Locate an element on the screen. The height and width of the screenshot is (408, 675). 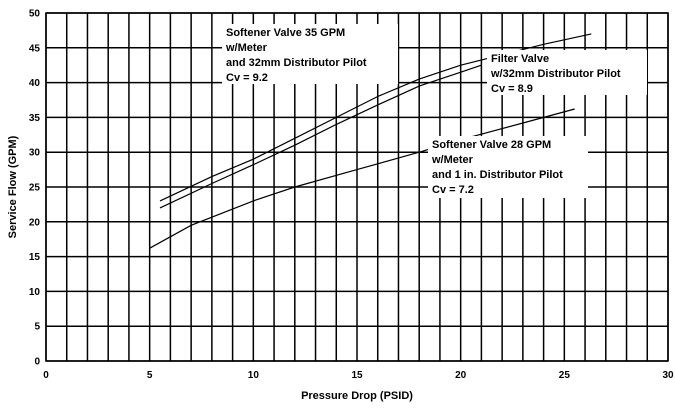
annotation-line: and 1 in. Distributor Pilot is located at coordinates (497, 175).